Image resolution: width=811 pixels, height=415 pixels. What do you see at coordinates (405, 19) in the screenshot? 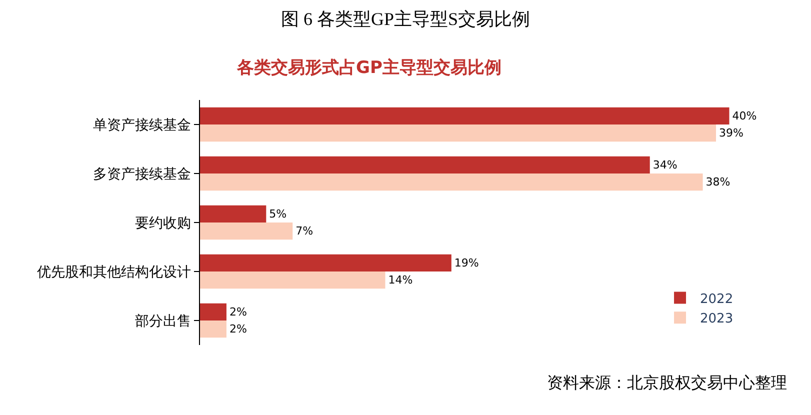
I see `chart-title: 图 6 各类型GP主导型S交易比例` at bounding box center [405, 19].